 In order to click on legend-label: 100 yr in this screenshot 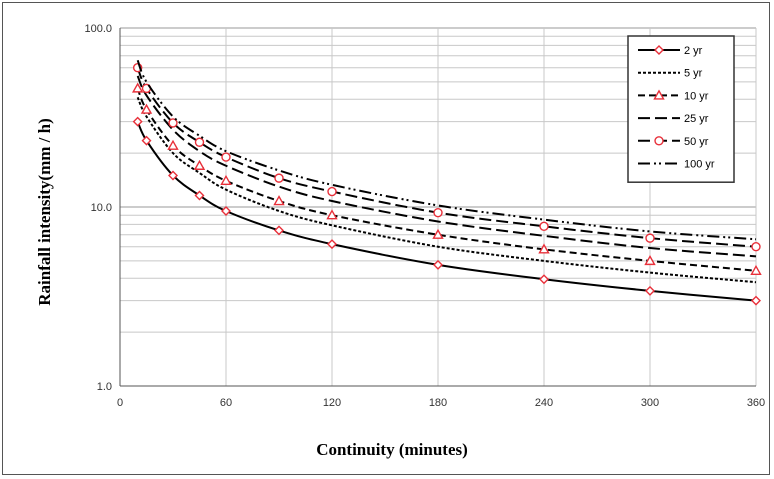, I will do `click(699, 165)`.